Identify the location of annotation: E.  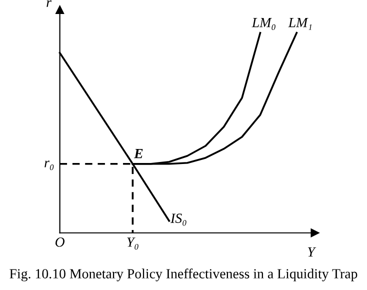
(138, 153).